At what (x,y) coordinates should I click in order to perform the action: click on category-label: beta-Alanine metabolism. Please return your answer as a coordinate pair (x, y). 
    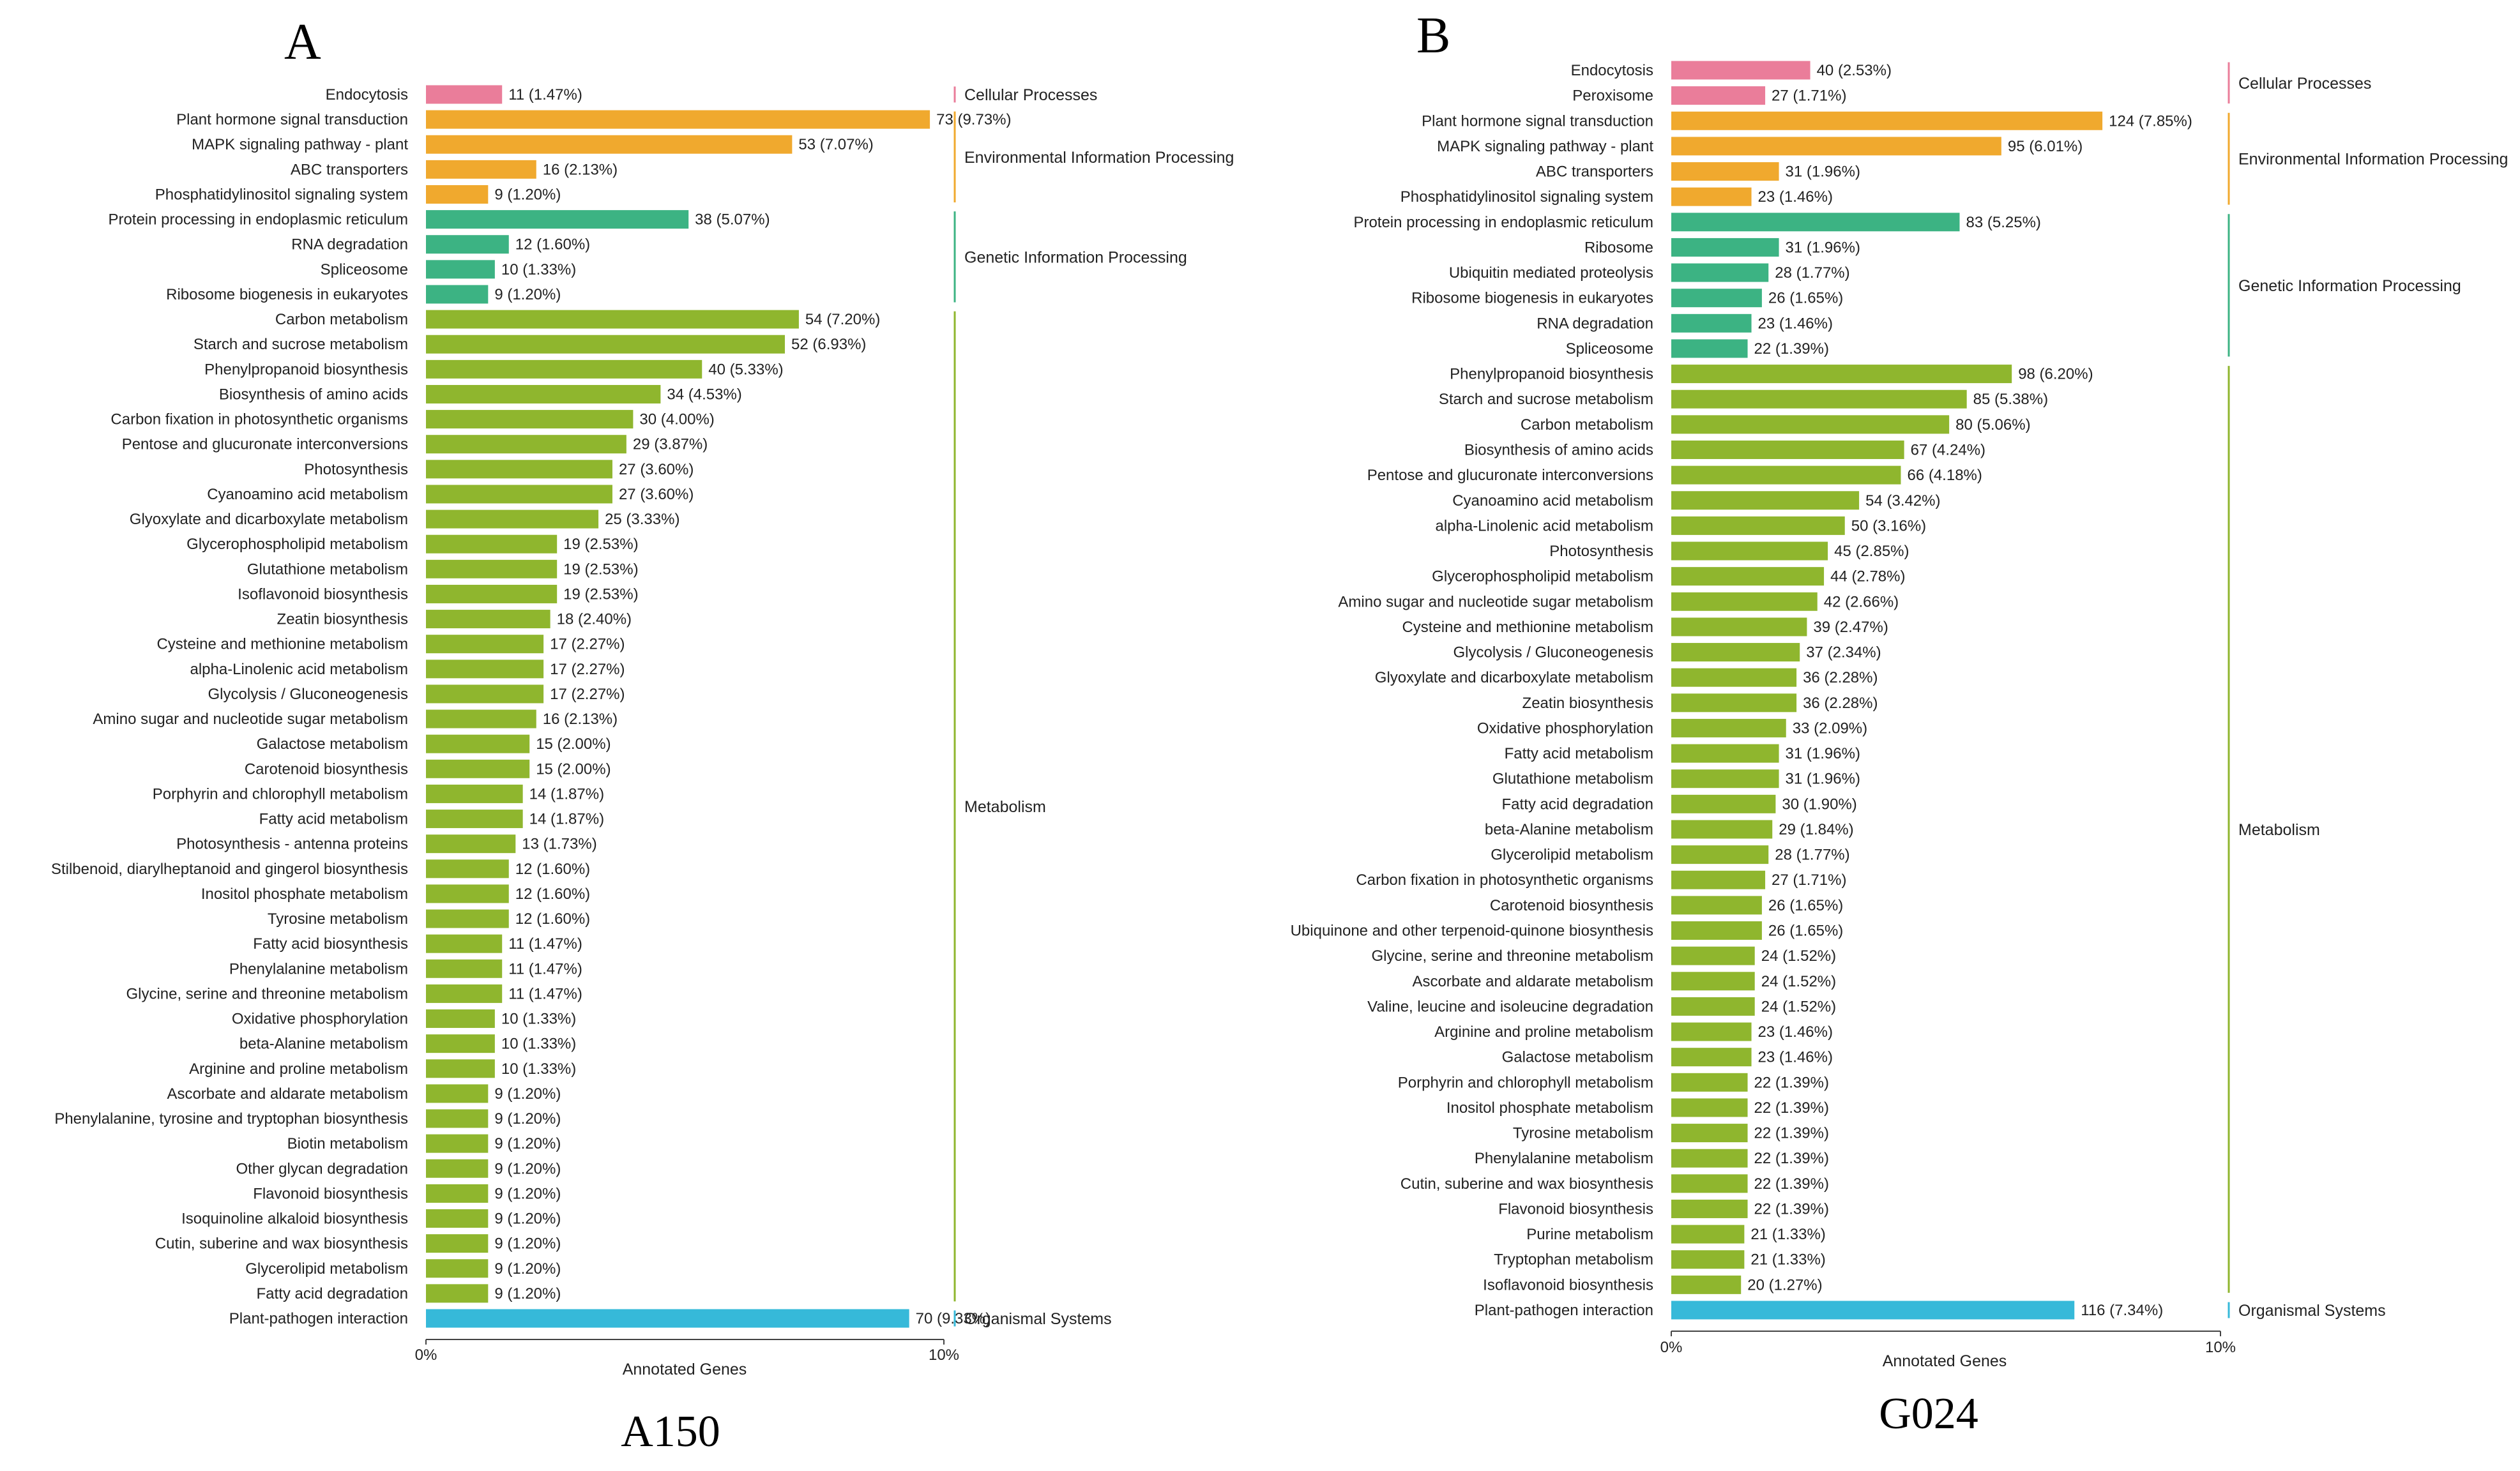
    Looking at the image, I should click on (1569, 829).